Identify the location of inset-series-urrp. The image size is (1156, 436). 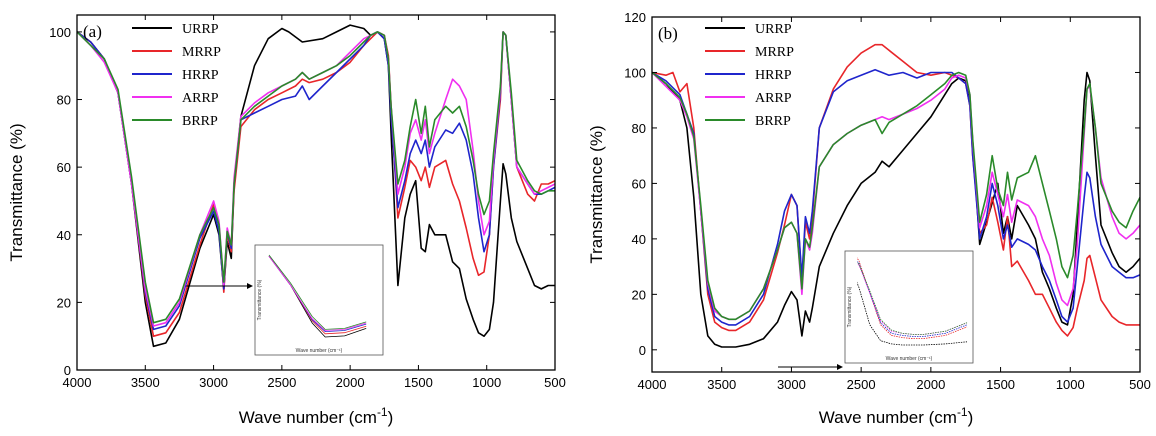
(912, 313).